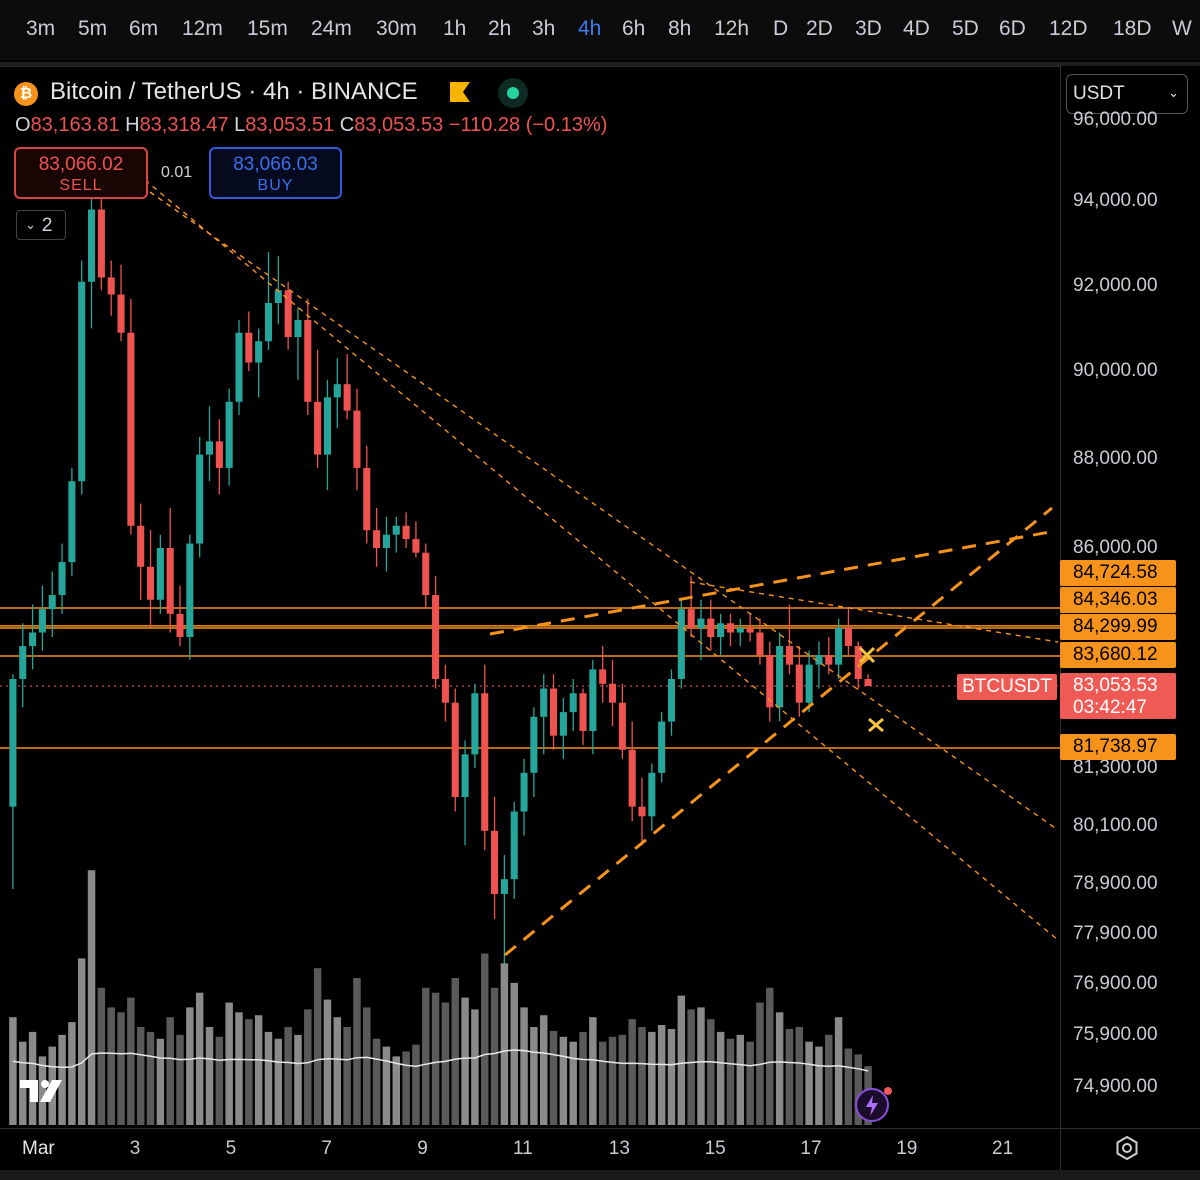  Describe the element at coordinates (396, 28) in the screenshot. I see `timeframe-30m: 30m` at that location.